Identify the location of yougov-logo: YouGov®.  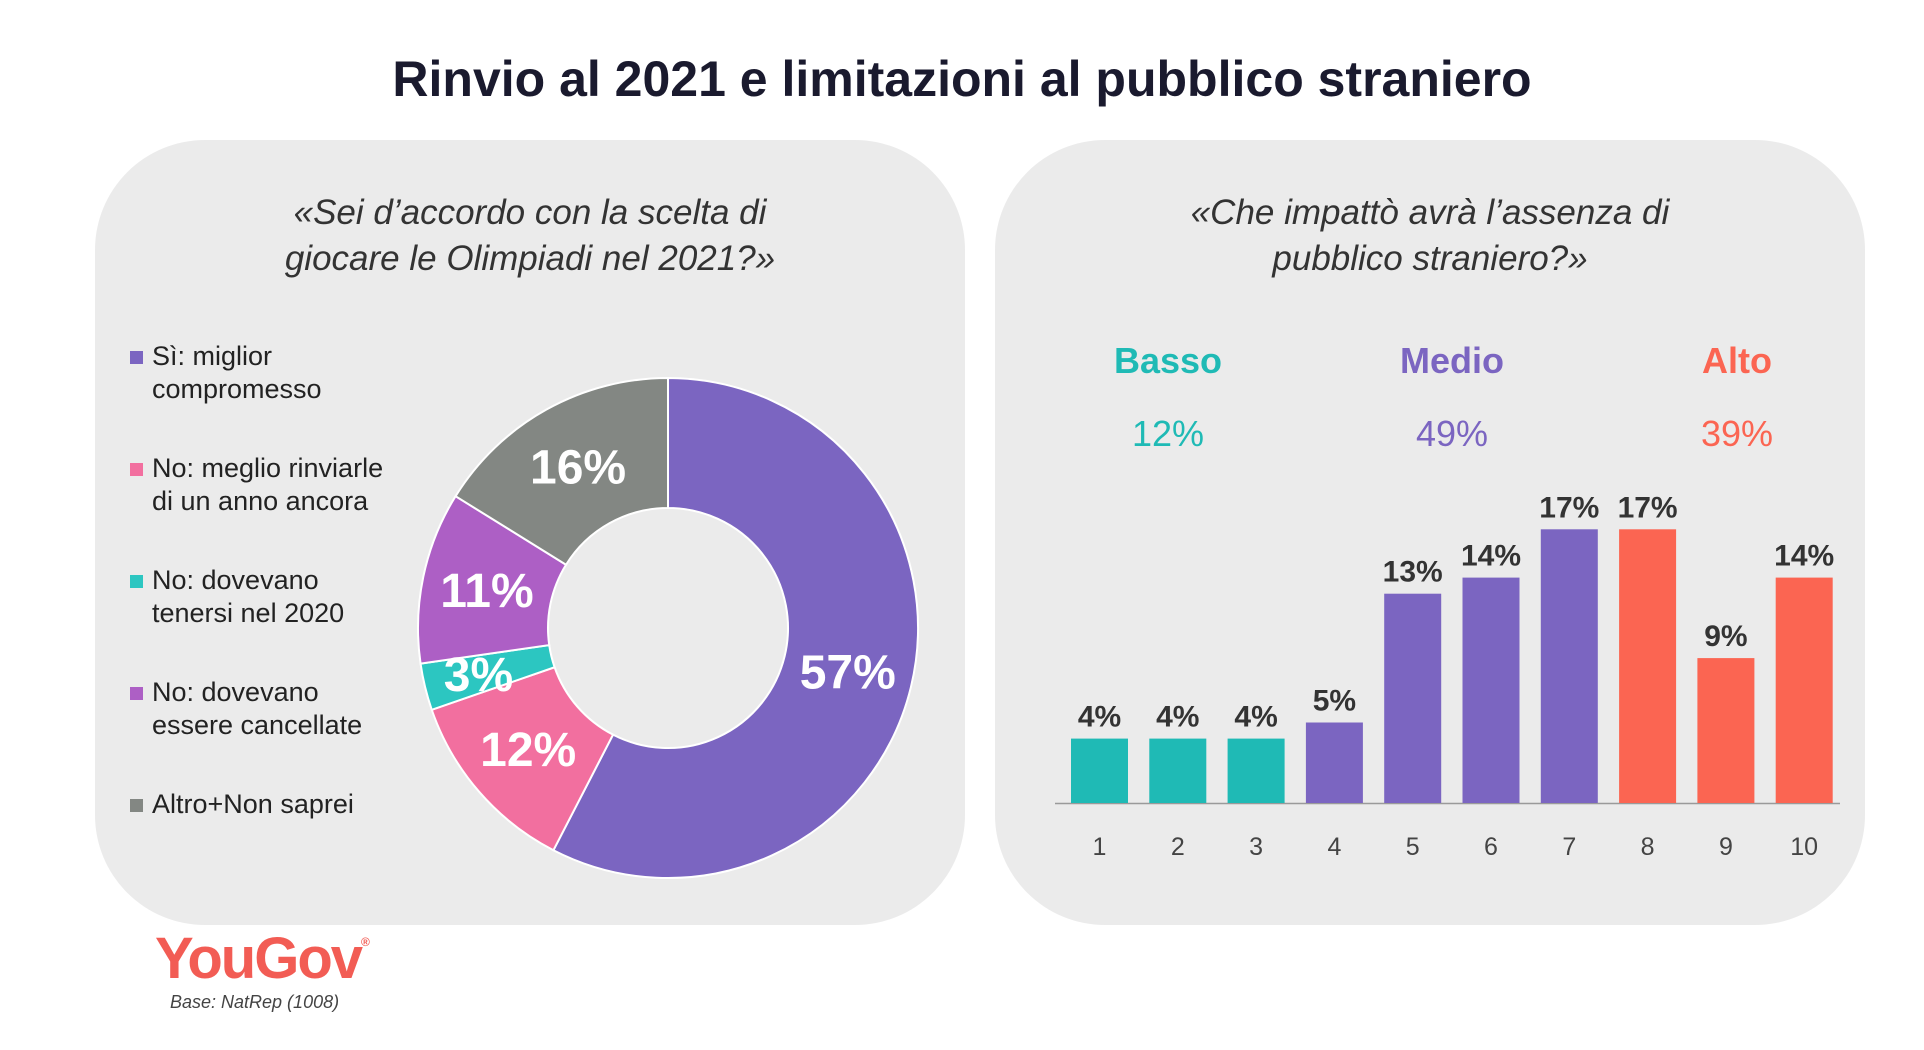
(262, 958).